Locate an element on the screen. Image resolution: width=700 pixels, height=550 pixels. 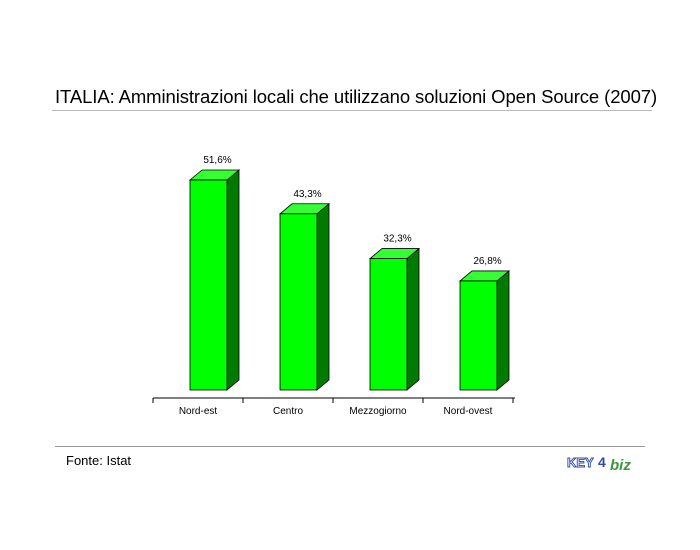
data-label: 43,3% is located at coordinates (307, 194).